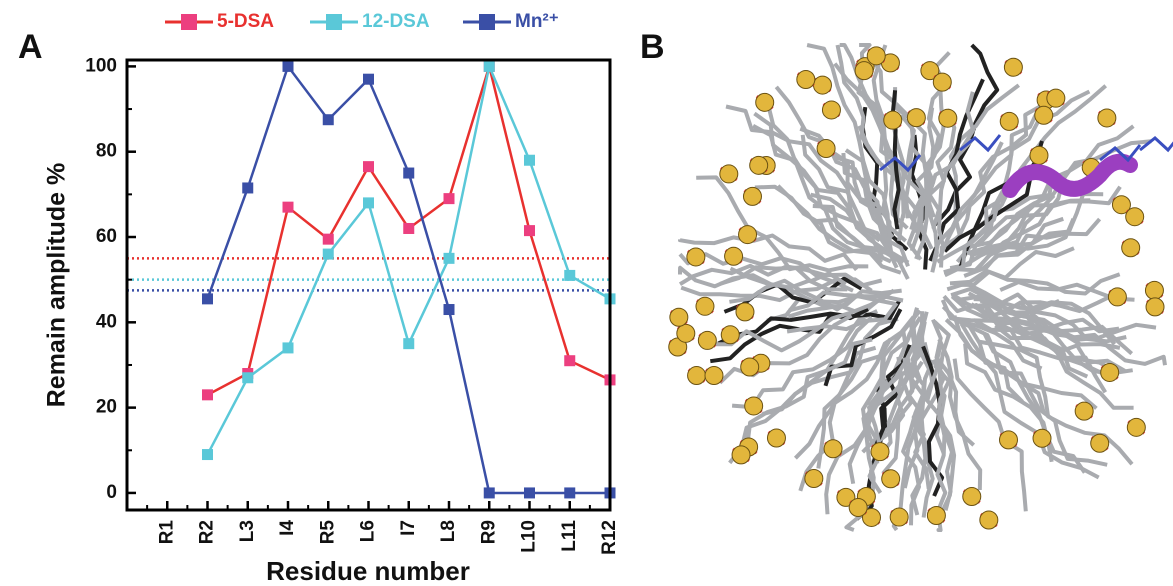 This screenshot has height=586, width=1173. What do you see at coordinates (537, 21) in the screenshot?
I see `legend-label: Mn²⁺` at bounding box center [537, 21].